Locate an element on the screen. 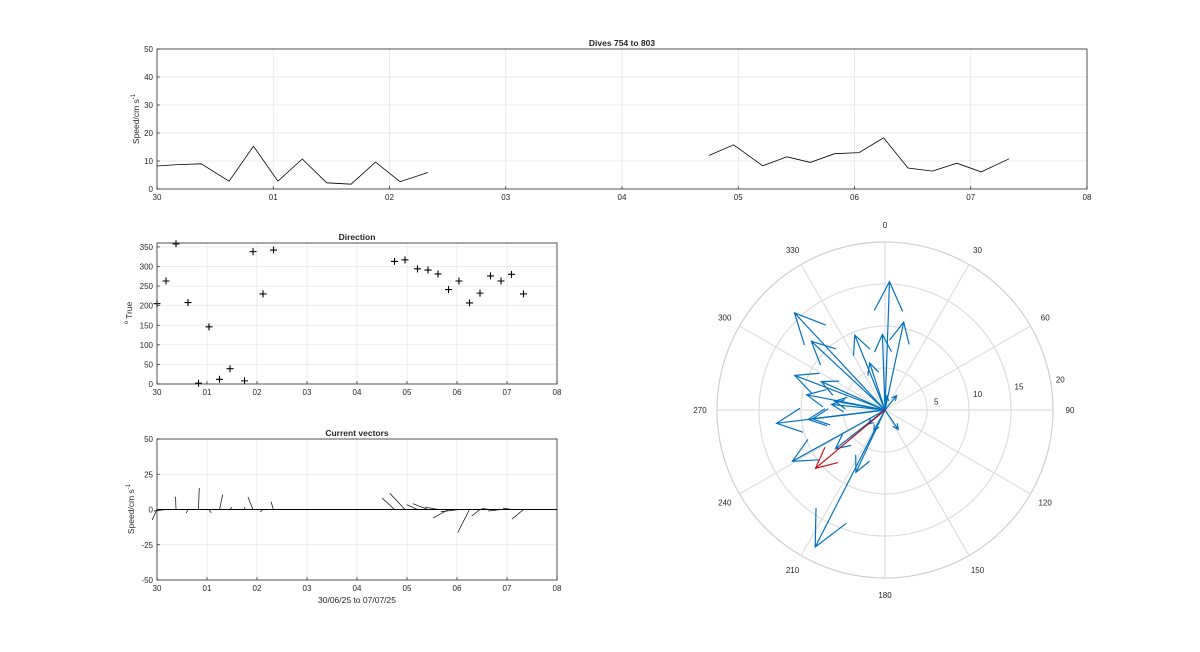 The image size is (1200, 652). y-tick-label: 300 is located at coordinates (147, 267).